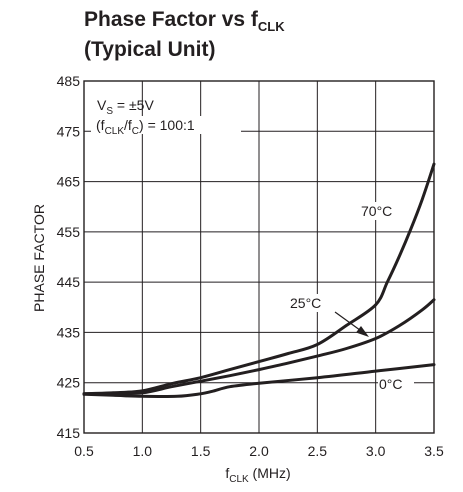  I want to click on condition-ratio-mid: /f, so click(128, 125).